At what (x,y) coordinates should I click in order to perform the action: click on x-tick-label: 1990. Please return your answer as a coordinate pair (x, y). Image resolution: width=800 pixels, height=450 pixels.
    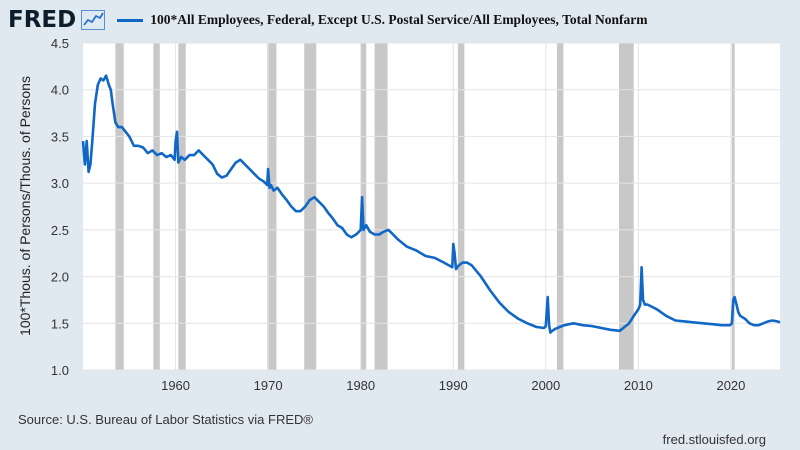
    Looking at the image, I should click on (453, 385).